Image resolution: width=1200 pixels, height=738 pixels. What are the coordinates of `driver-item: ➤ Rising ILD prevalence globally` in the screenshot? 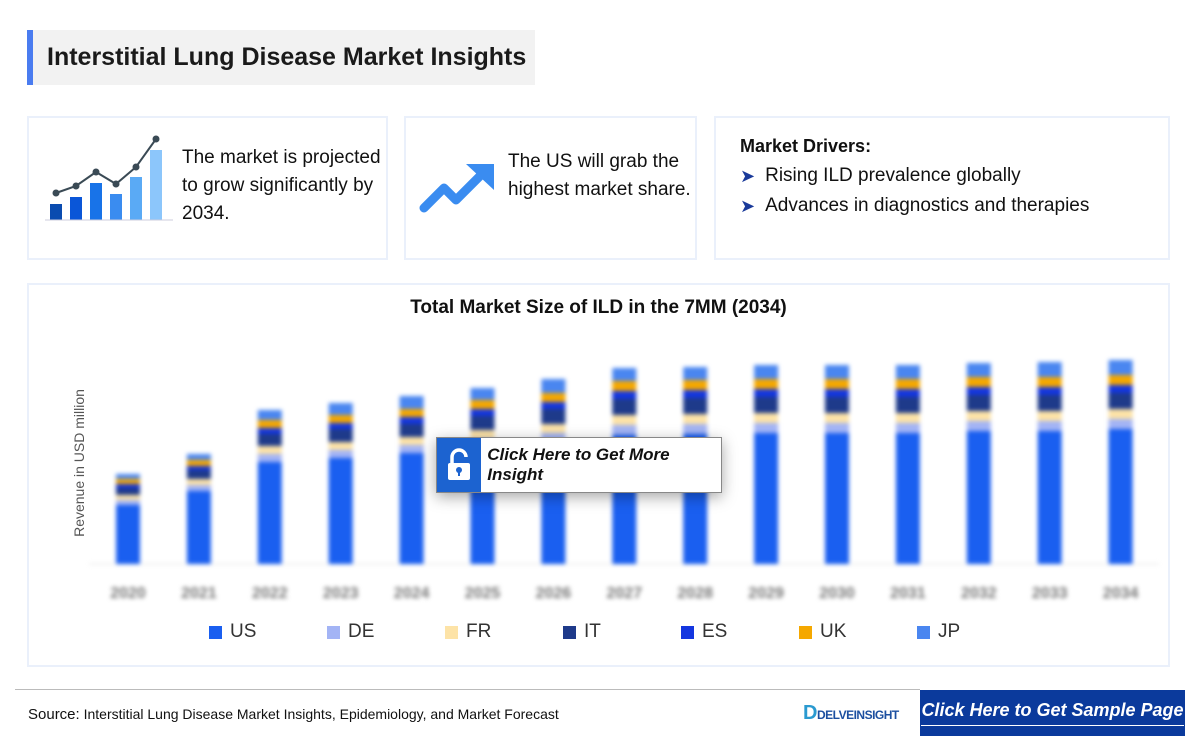 It's located at (954, 176).